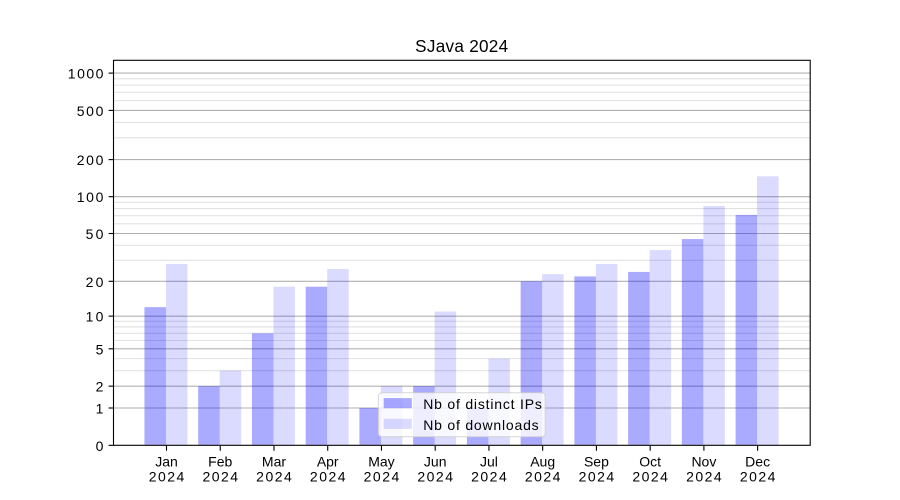  What do you see at coordinates (757, 461) in the screenshot?
I see `svg-text: Dec` at bounding box center [757, 461].